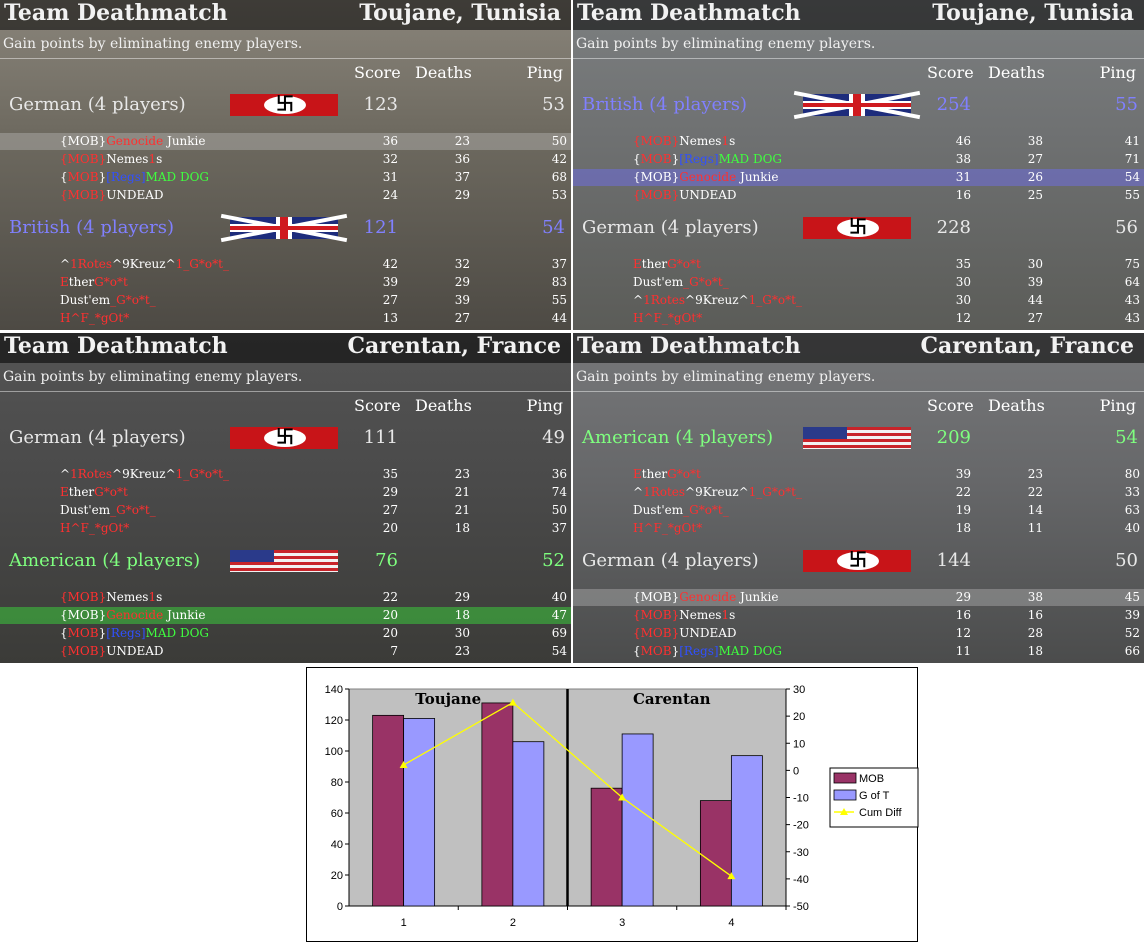  What do you see at coordinates (285, 510) in the screenshot?
I see `player-row: Dust'em_G*o*t_ 27 21 50` at bounding box center [285, 510].